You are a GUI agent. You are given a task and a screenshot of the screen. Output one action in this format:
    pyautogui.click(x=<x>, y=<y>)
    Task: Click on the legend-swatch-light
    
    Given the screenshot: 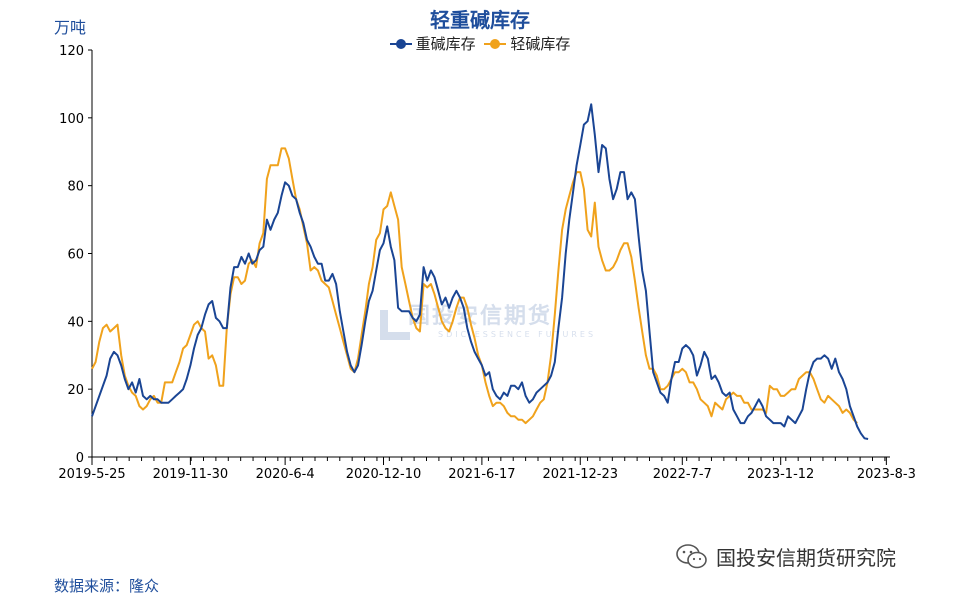 What is the action you would take?
    pyautogui.click(x=495, y=43)
    